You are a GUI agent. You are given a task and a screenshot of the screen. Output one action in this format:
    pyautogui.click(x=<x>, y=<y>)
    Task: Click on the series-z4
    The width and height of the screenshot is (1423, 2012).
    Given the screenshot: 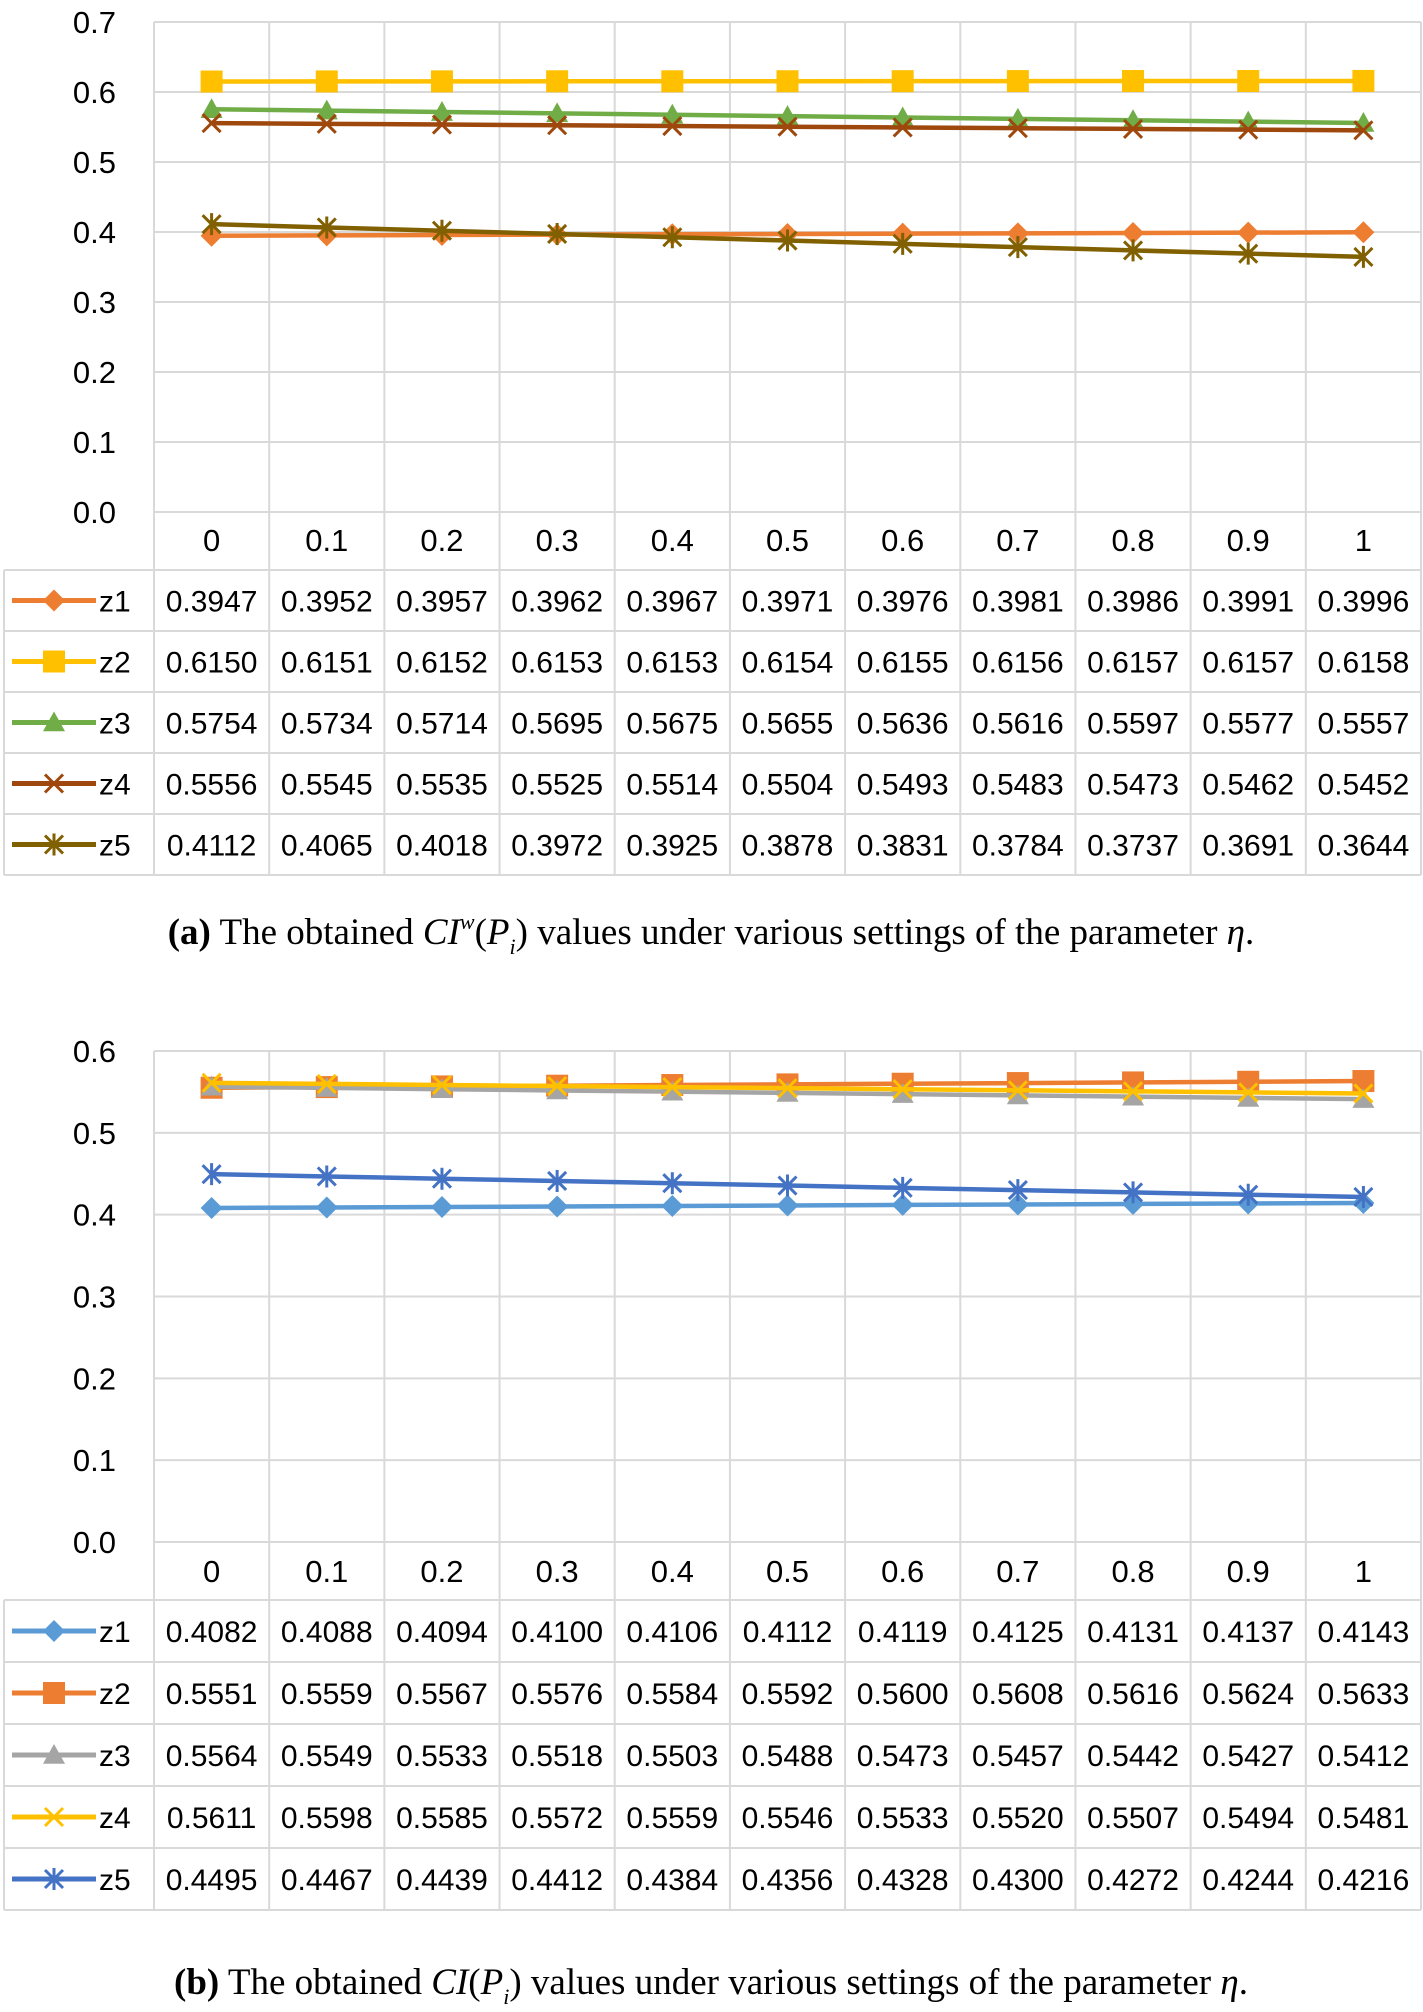 What is the action you would take?
    pyautogui.click(x=787, y=127)
    